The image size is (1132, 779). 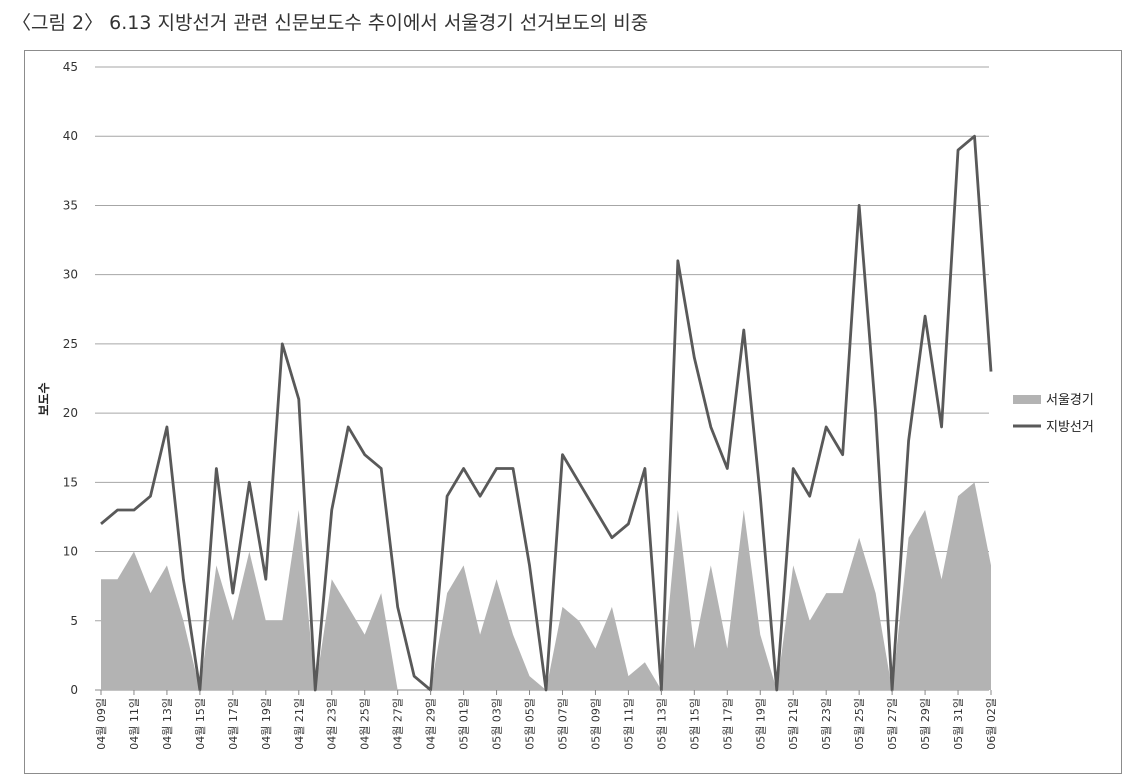 What do you see at coordinates (1070, 400) in the screenshot?
I see `legend-label-area: 서울경기` at bounding box center [1070, 400].